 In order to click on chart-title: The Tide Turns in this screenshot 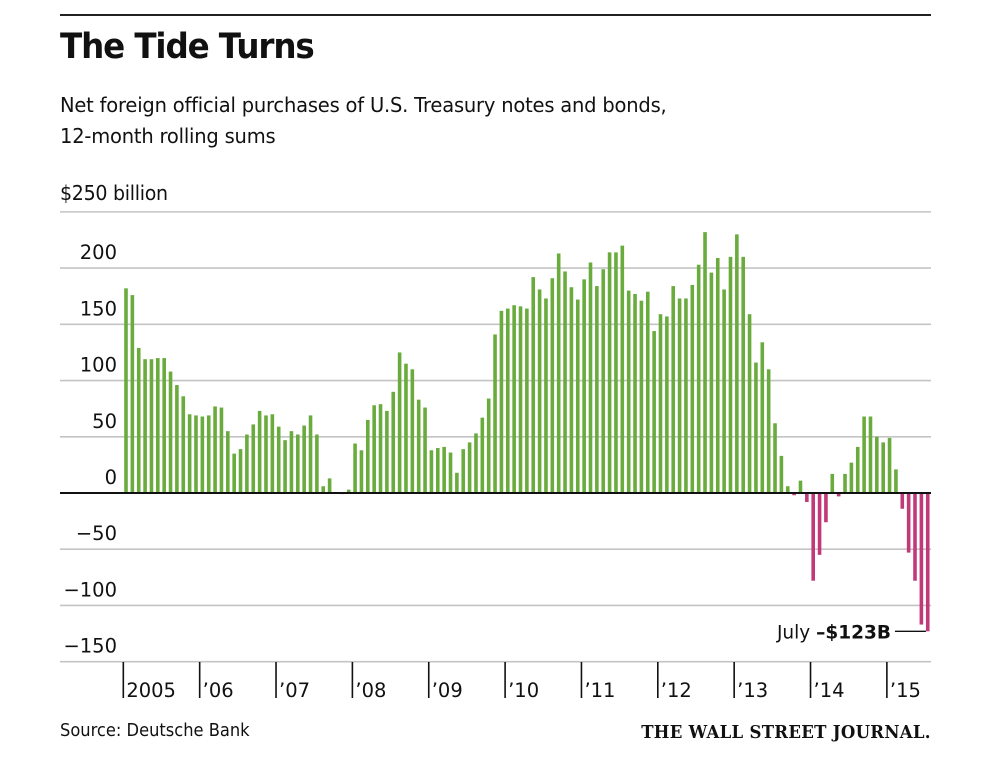, I will do `click(187, 47)`.